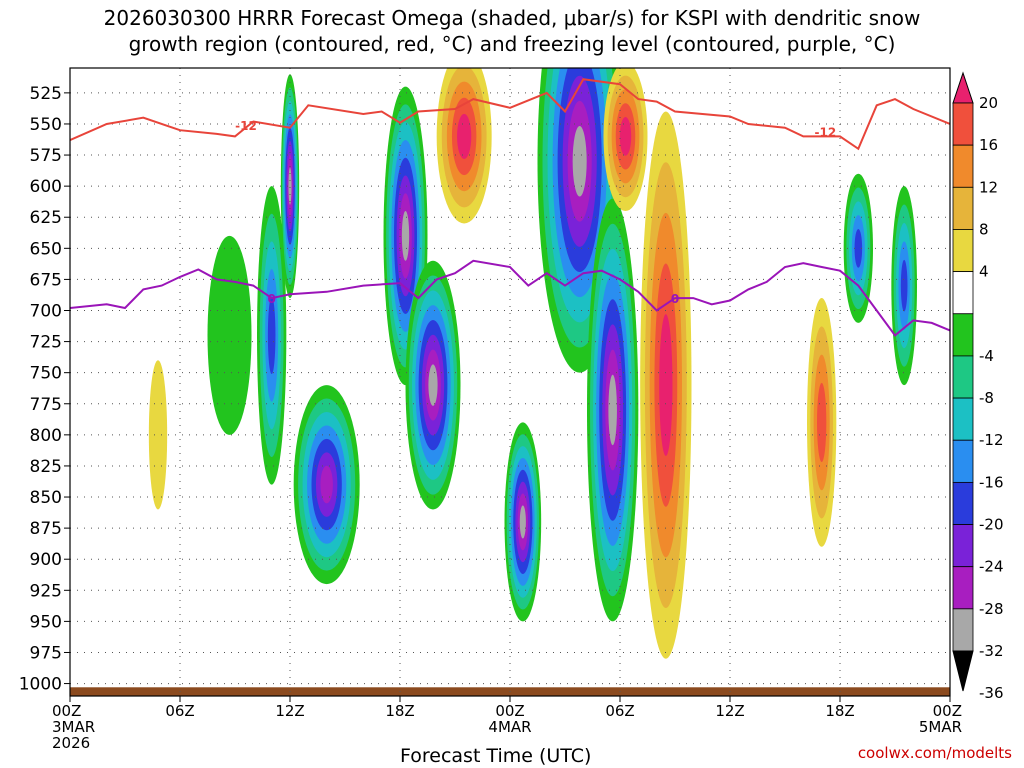 The width and height of the screenshot is (1024, 768). What do you see at coordinates (73, 727) in the screenshot?
I see `x-date-label: 3MAR` at bounding box center [73, 727].